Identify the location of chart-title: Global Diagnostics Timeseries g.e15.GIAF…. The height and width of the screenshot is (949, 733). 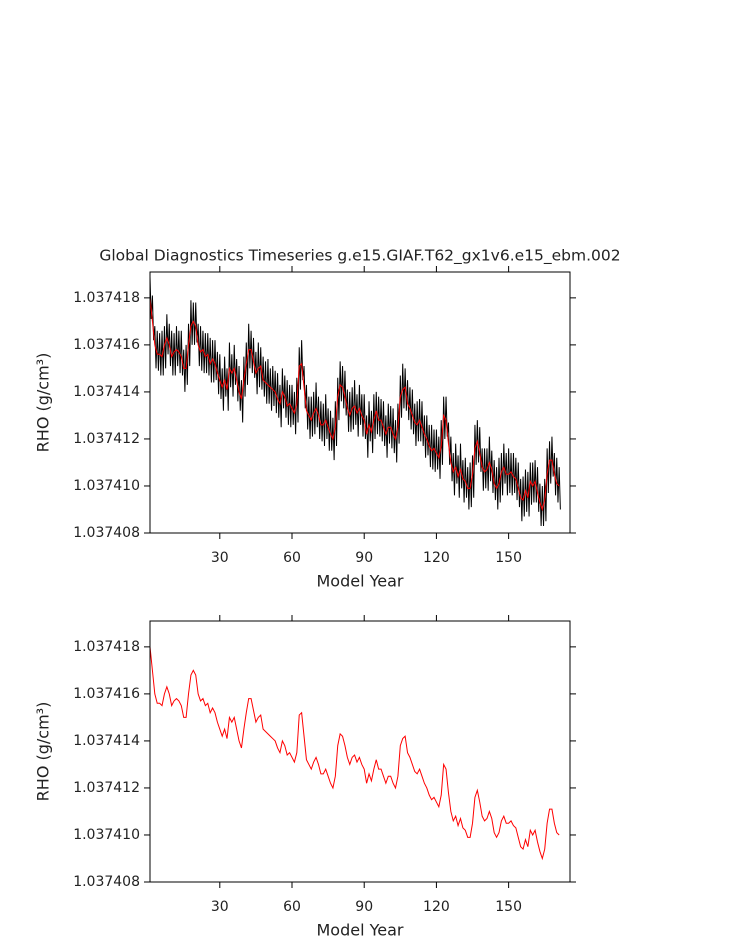
(359, 256).